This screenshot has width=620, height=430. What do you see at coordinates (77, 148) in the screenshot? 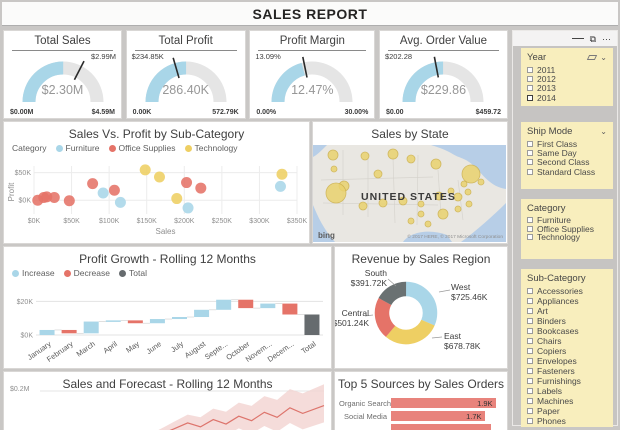
I see `legend-item: Furniture` at bounding box center [77, 148].